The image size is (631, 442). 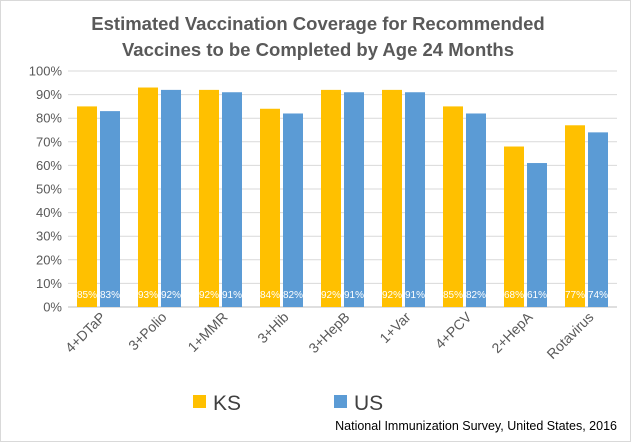 What do you see at coordinates (395, 328) in the screenshot?
I see `x-tick-label: 1+Var` at bounding box center [395, 328].